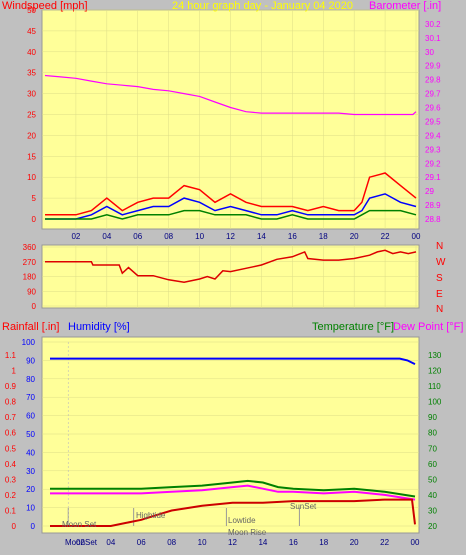  What do you see at coordinates (34, 306) in the screenshot?
I see `direction-tick-label: 0` at bounding box center [34, 306].